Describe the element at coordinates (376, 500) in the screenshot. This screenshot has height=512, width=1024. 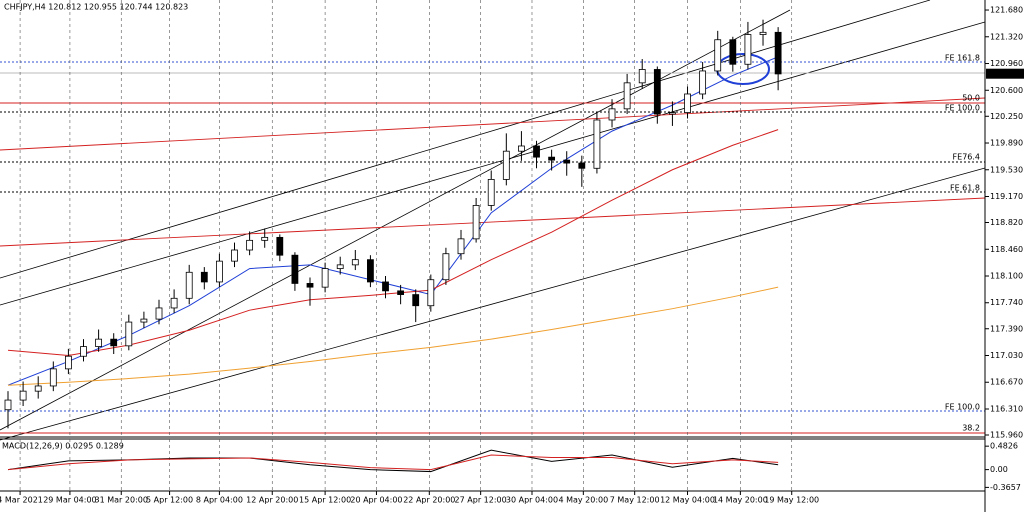
I see `x-tick-label: 20 Apr 04:00` at that location.